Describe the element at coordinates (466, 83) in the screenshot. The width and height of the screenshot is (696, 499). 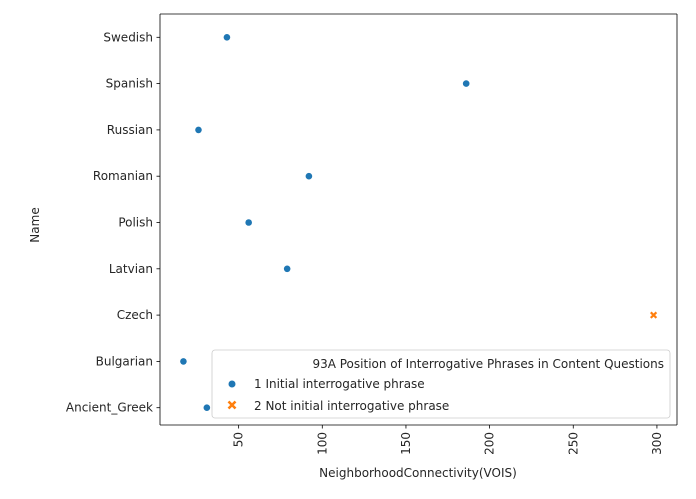
I see `data-point-spanish` at that location.